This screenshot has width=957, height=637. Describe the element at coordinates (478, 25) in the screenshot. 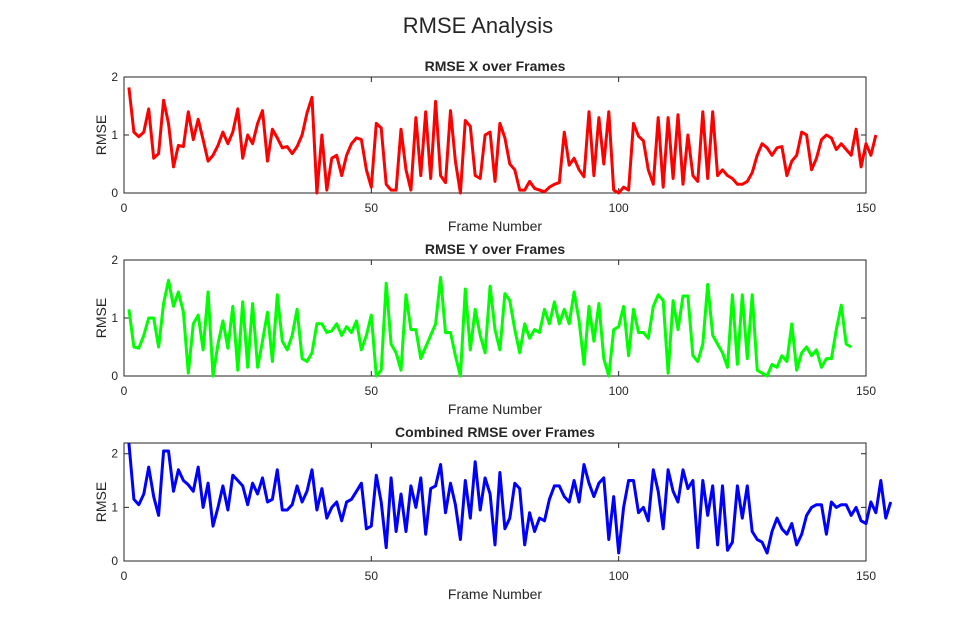

I see `figure-title: RMSE Analysis` at that location.